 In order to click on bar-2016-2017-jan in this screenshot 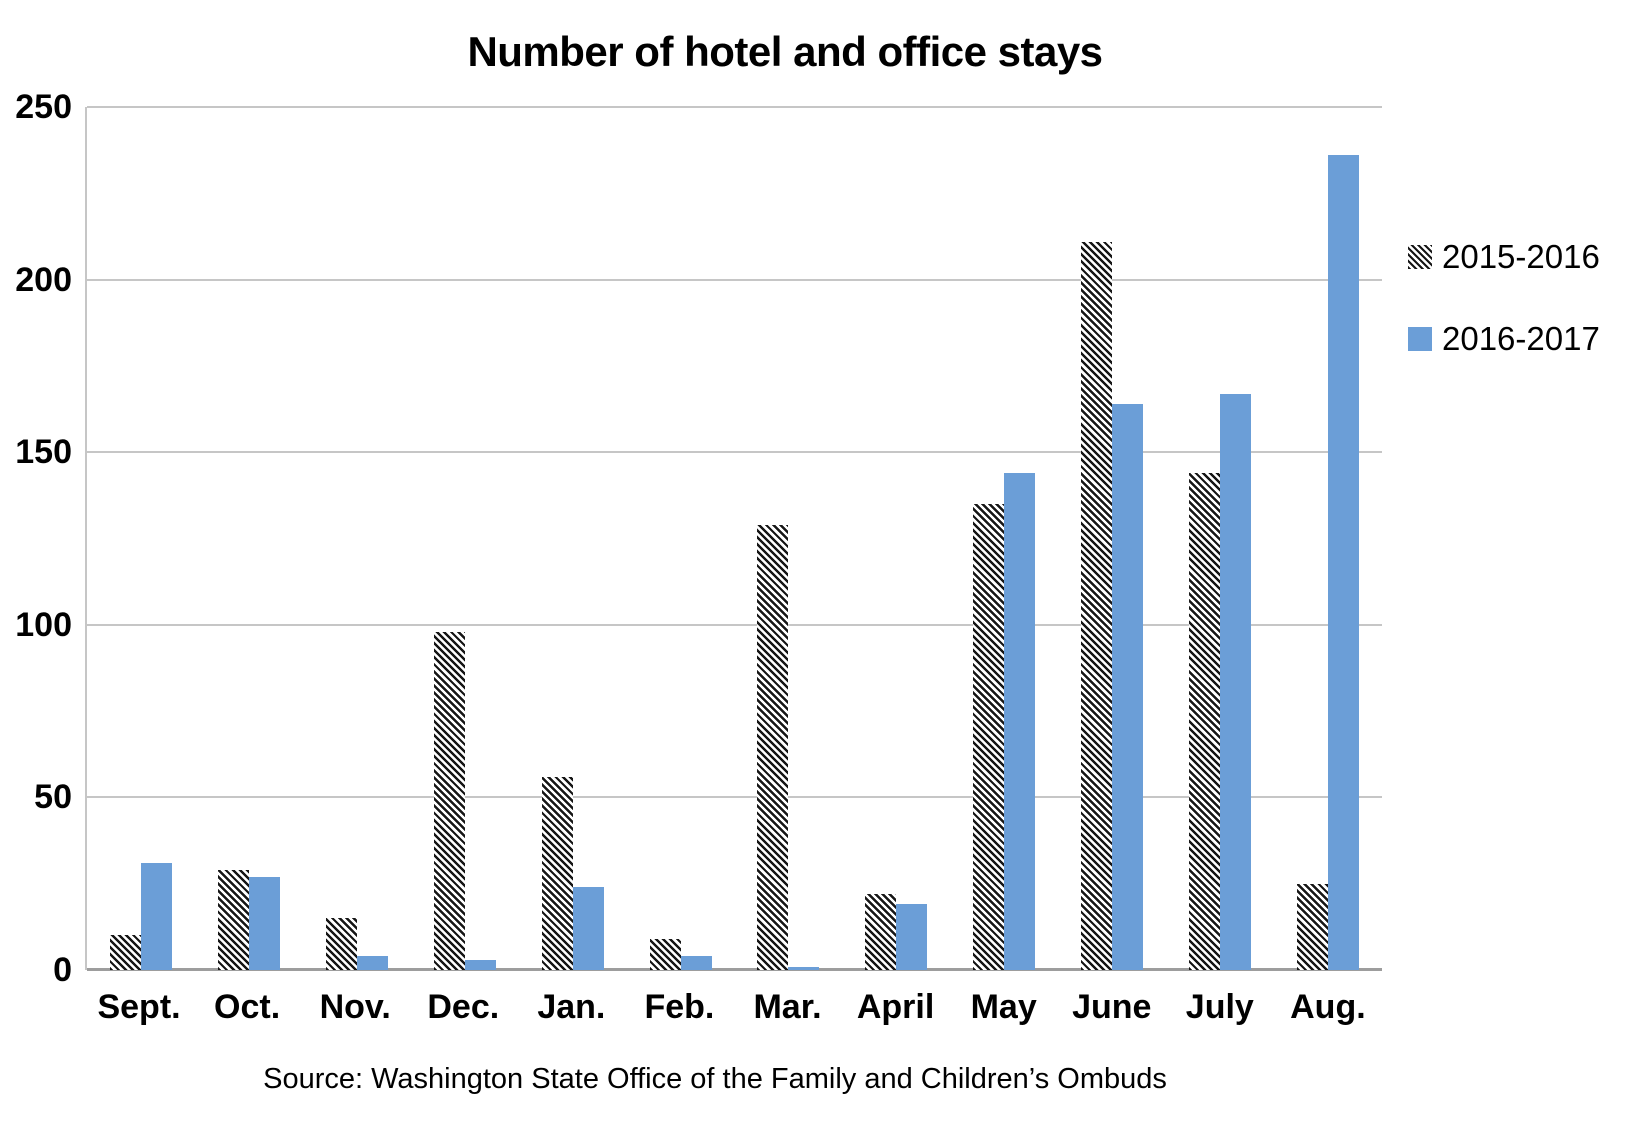, I will do `click(588, 928)`.